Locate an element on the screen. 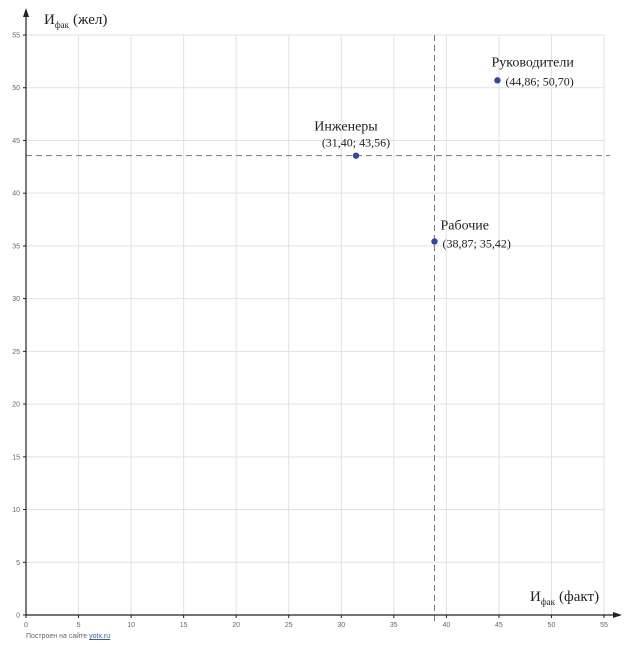 The height and width of the screenshot is (650, 626). y-tick-label: 55 is located at coordinates (16, 36).